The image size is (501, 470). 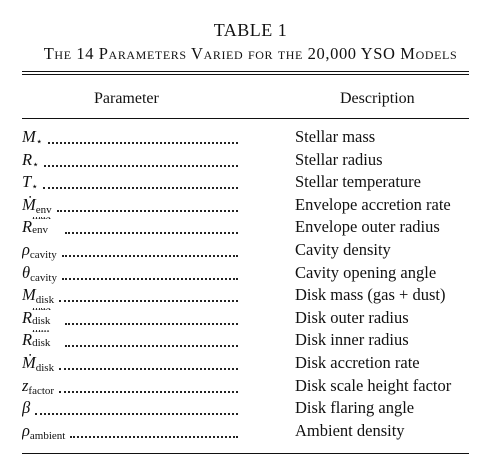 I want to click on parameter-cell: θcavity, so click(x=130, y=274).